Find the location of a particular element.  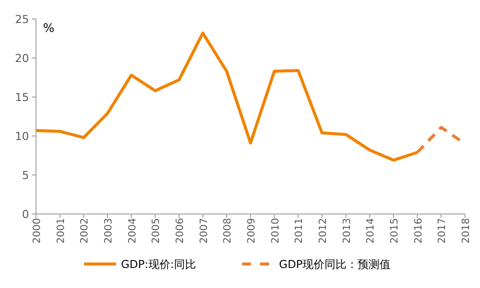

y-tick-label: 20 is located at coordinates (22, 58).